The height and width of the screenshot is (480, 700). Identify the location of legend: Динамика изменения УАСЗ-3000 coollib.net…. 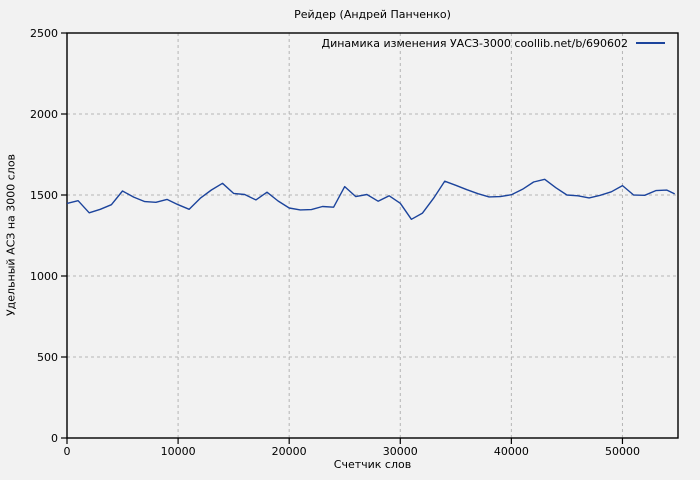
(493, 43).